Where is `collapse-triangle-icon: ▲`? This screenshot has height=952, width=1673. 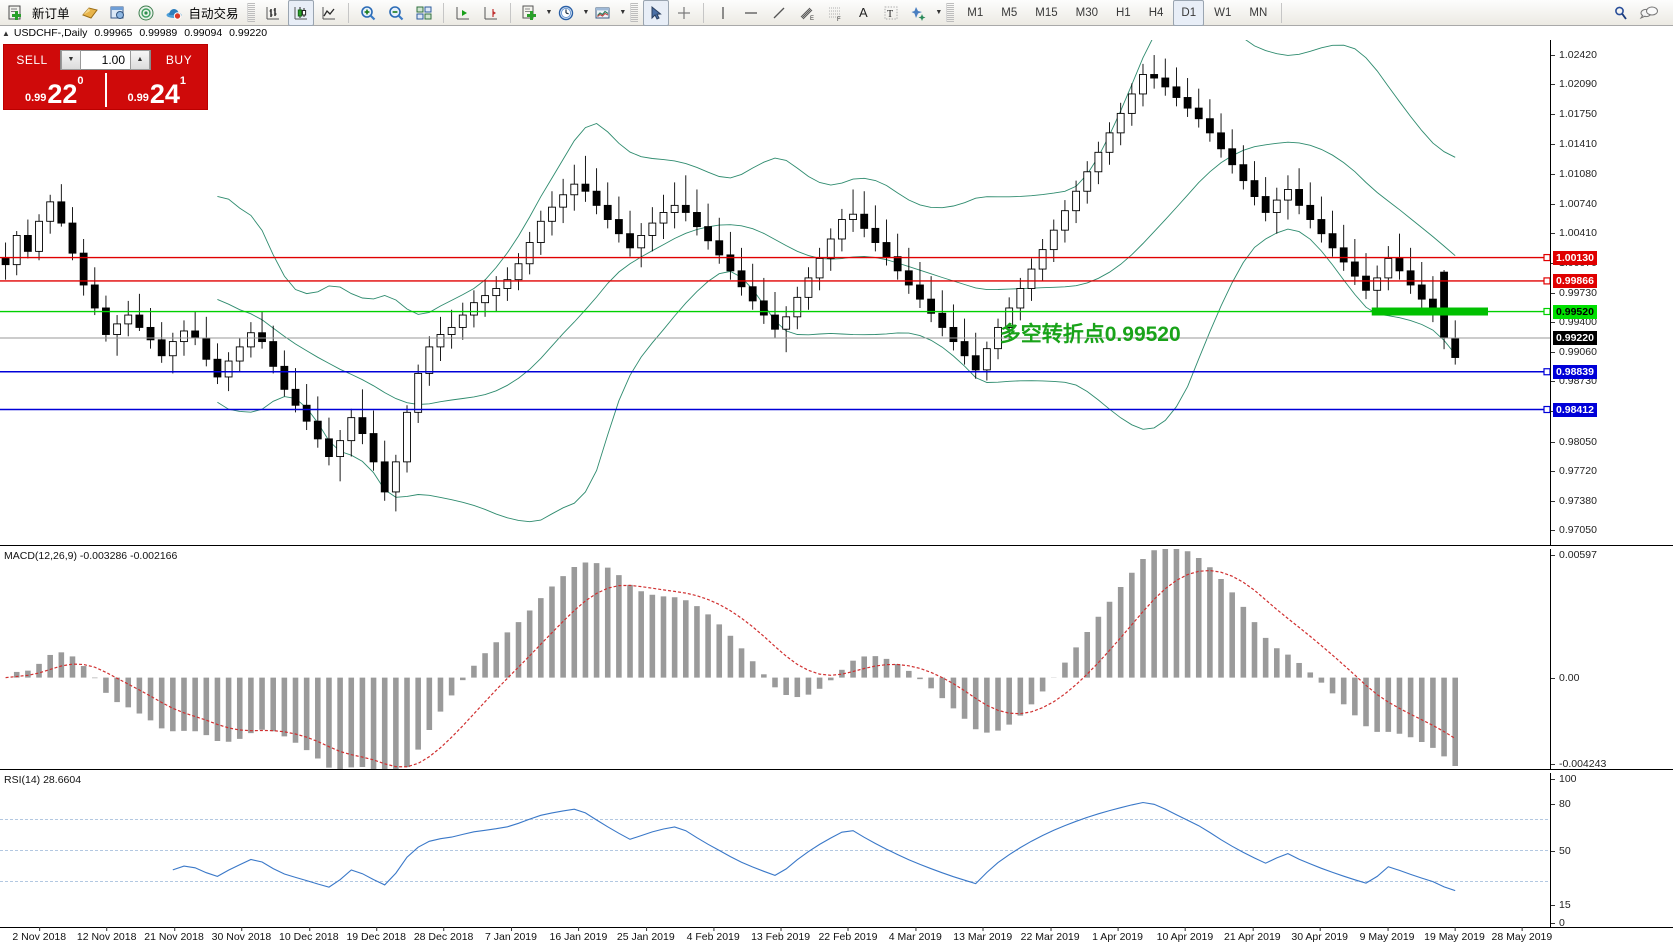
collapse-triangle-icon: ▲ is located at coordinates (6, 33).